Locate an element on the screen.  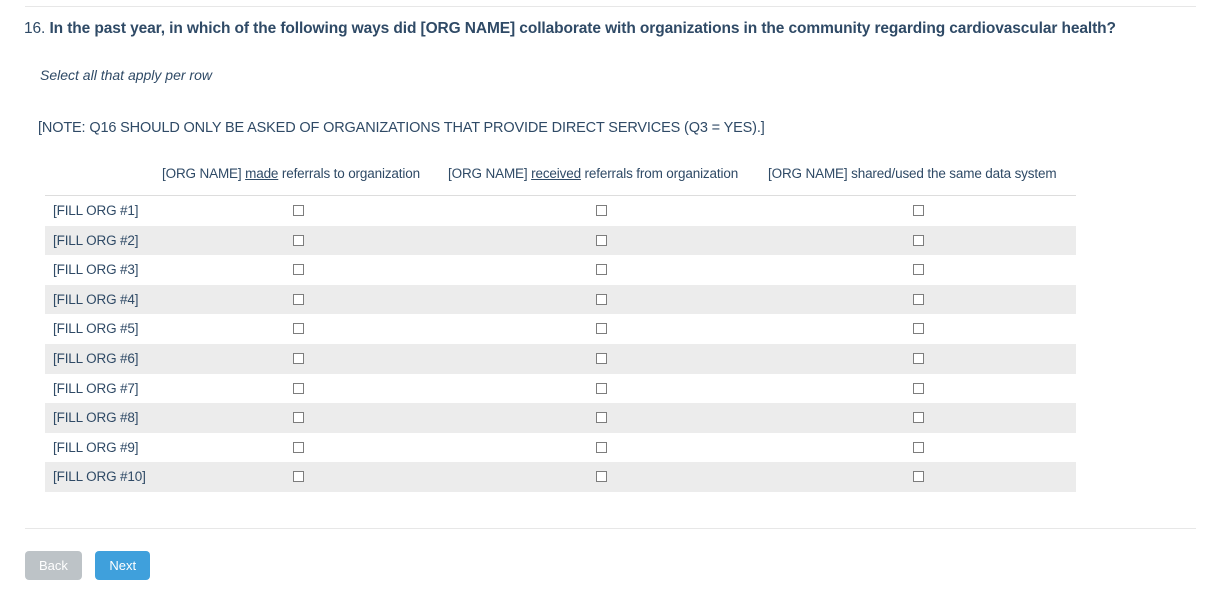
row-label: [FILL ORG #6] is located at coordinates (96, 358).